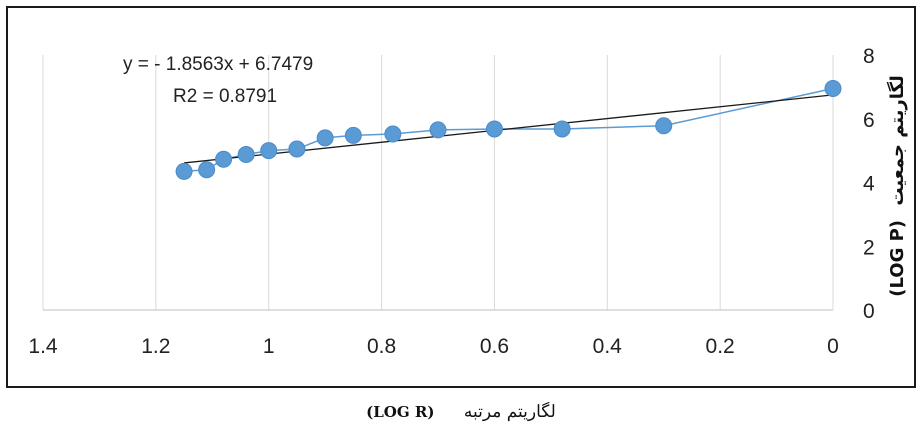 This screenshot has width=922, height=436. What do you see at coordinates (608, 346) in the screenshot?
I see `x-tick-label-5: 0.4` at bounding box center [608, 346].